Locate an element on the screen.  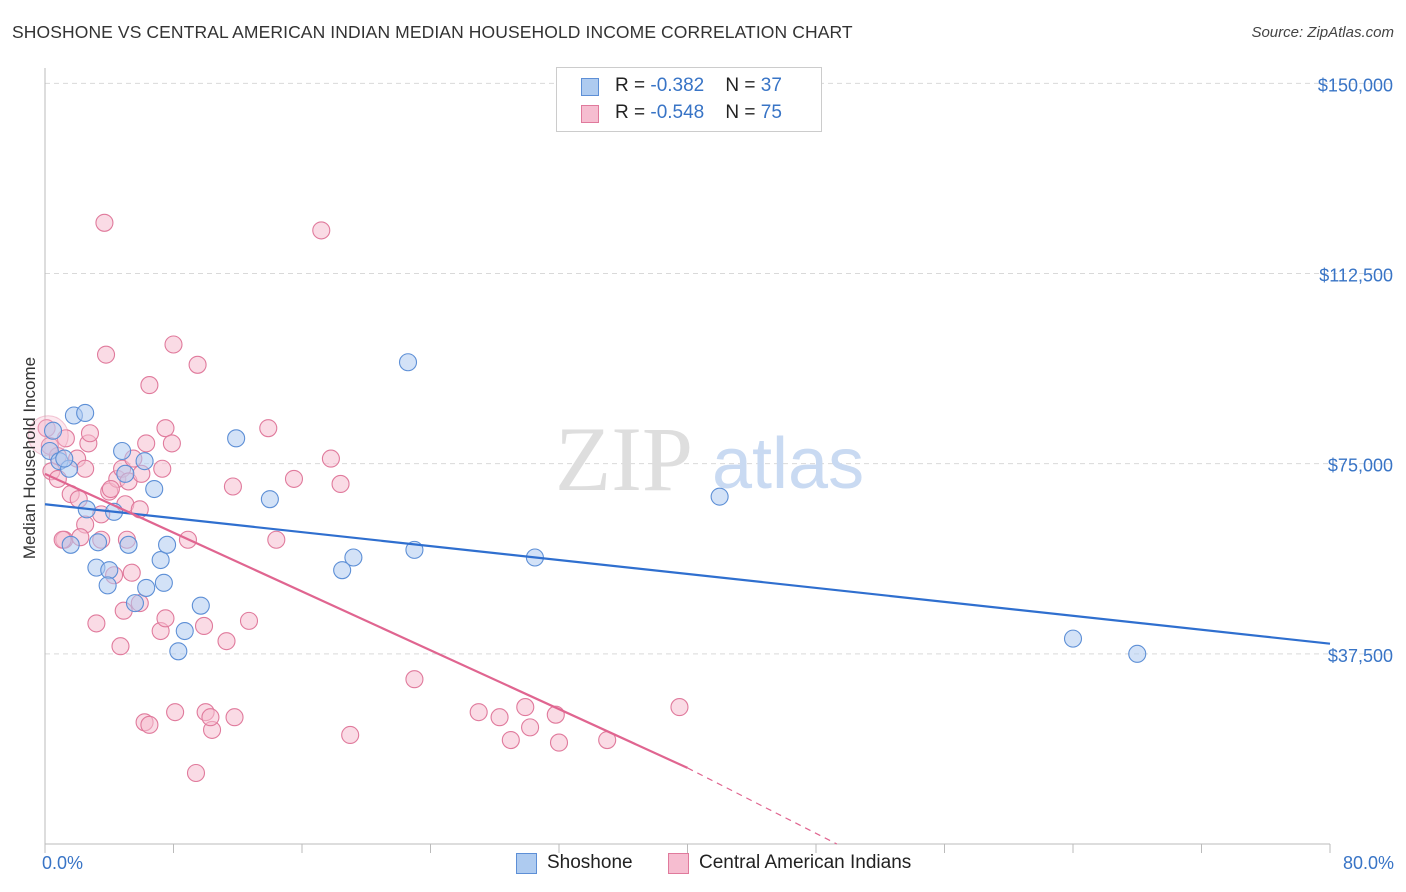
shoshone-trend-line is located at coordinates (687, 574).